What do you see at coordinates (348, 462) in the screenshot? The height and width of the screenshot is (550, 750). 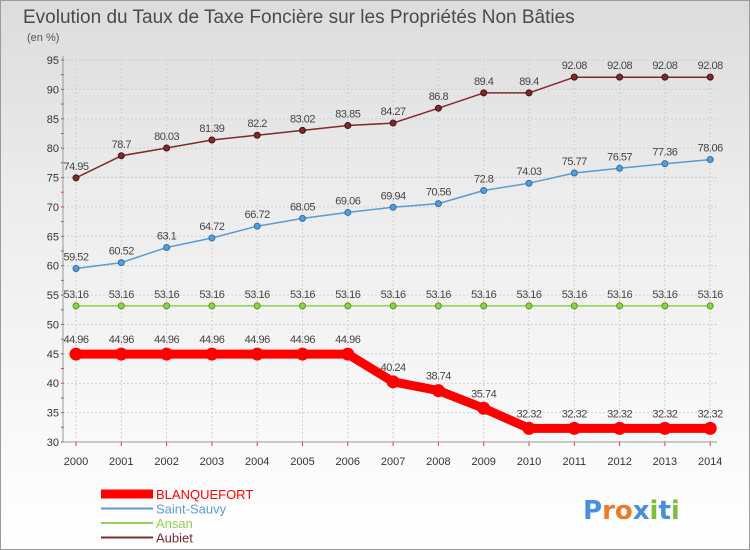 I see `x-tick-label: 2006` at bounding box center [348, 462].